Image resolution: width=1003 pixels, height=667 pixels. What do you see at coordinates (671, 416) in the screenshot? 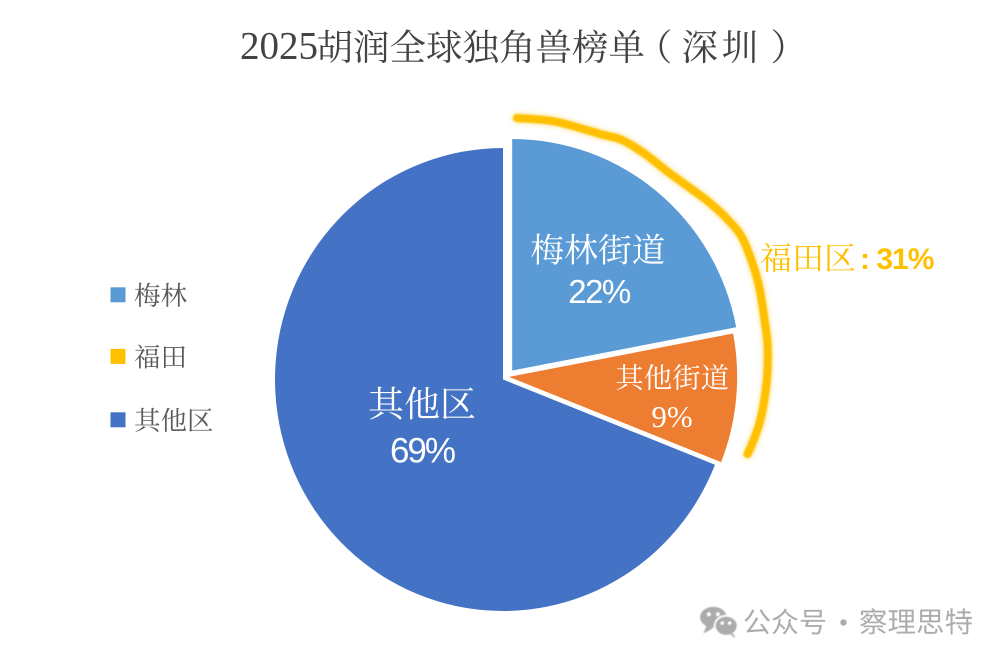
I see `svg-text: 9%` at bounding box center [671, 416].